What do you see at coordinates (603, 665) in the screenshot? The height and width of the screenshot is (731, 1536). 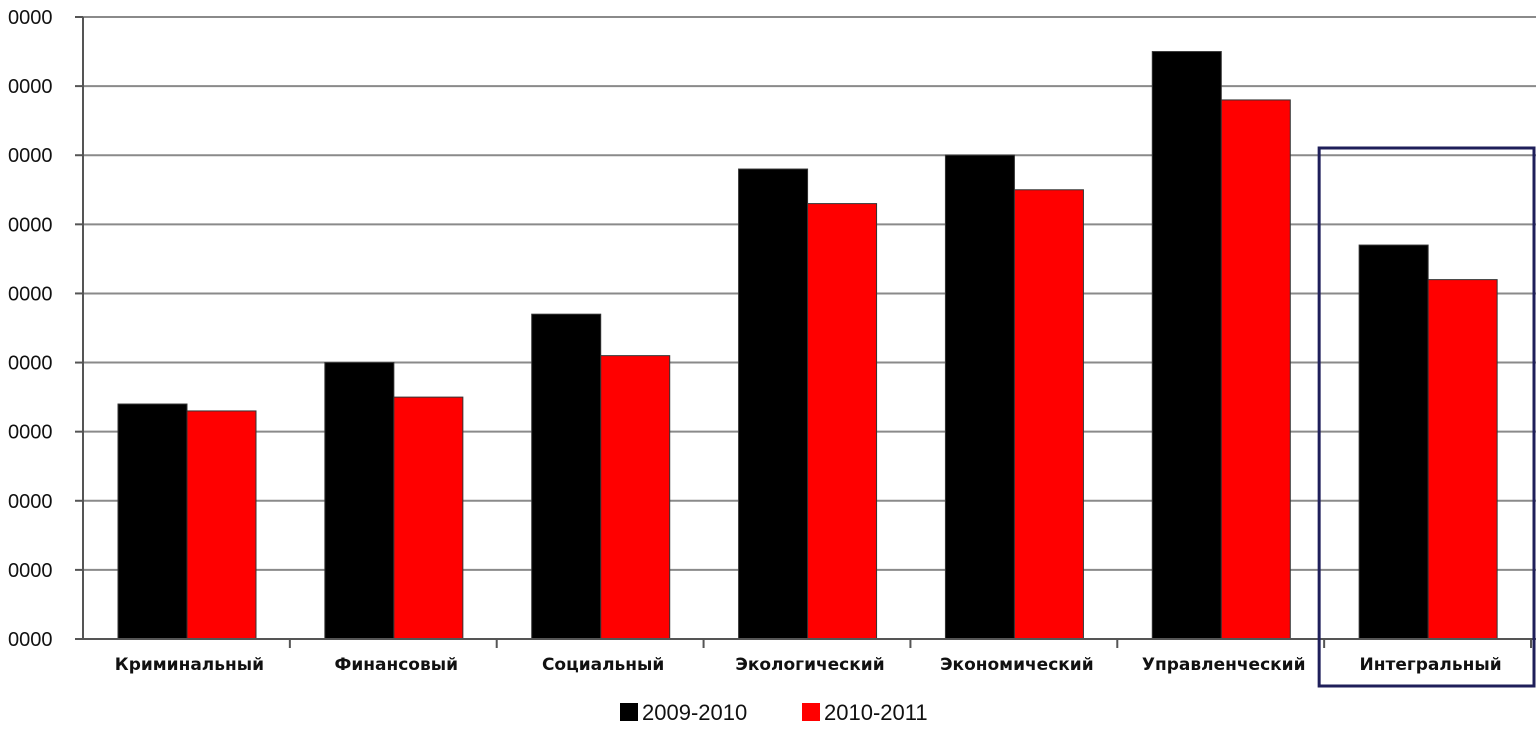 I see `x-tick-label: Социальный` at bounding box center [603, 665].